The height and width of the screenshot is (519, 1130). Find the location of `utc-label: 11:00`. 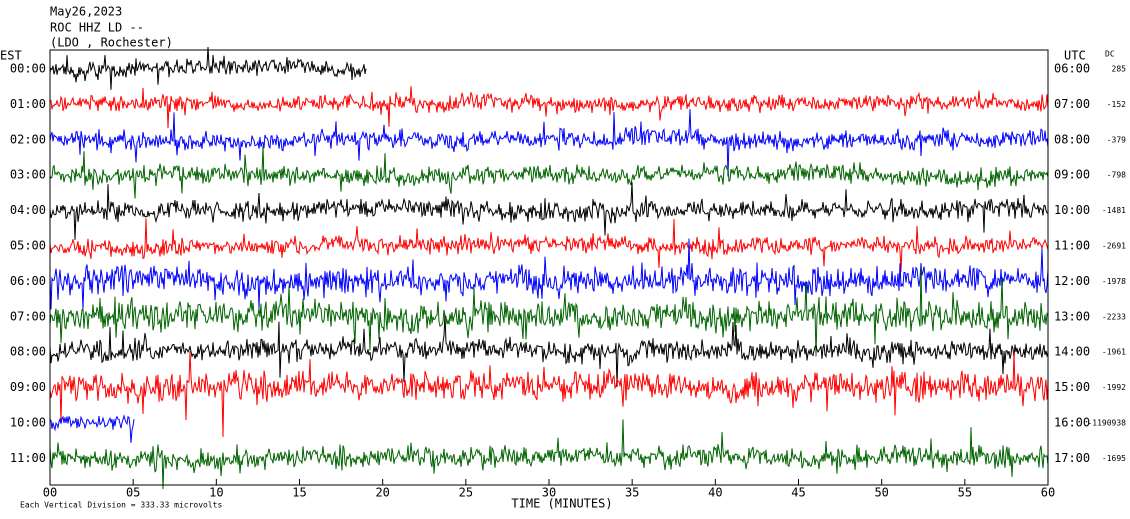

utc-label: 11:00 is located at coordinates (1072, 246).